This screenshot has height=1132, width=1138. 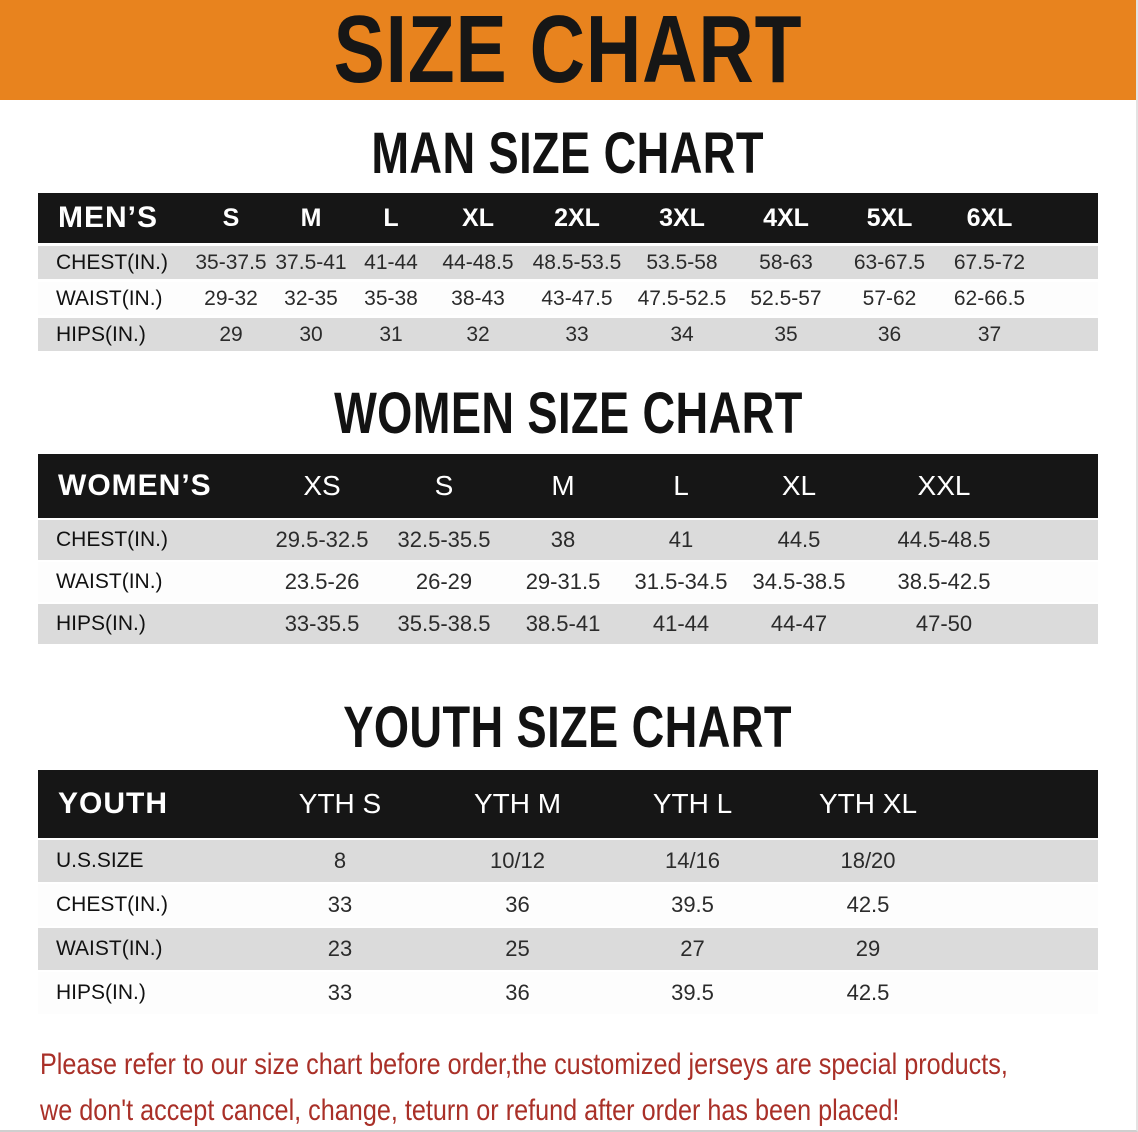 I want to click on men-section-heading: MAN SIZE CHART, so click(x=568, y=154).